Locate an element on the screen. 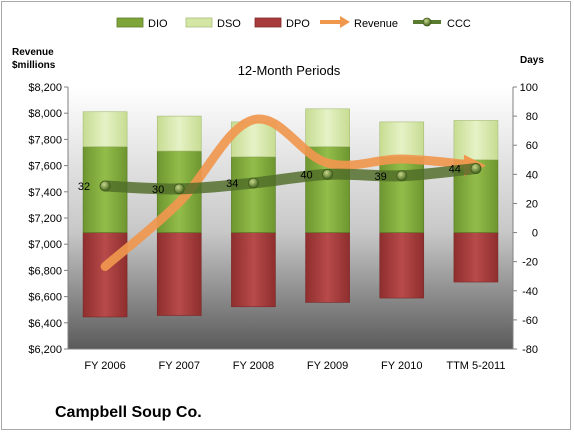 The image size is (574, 433). legend: DIO DSO DPO Revenue CCC is located at coordinates (293, 23).